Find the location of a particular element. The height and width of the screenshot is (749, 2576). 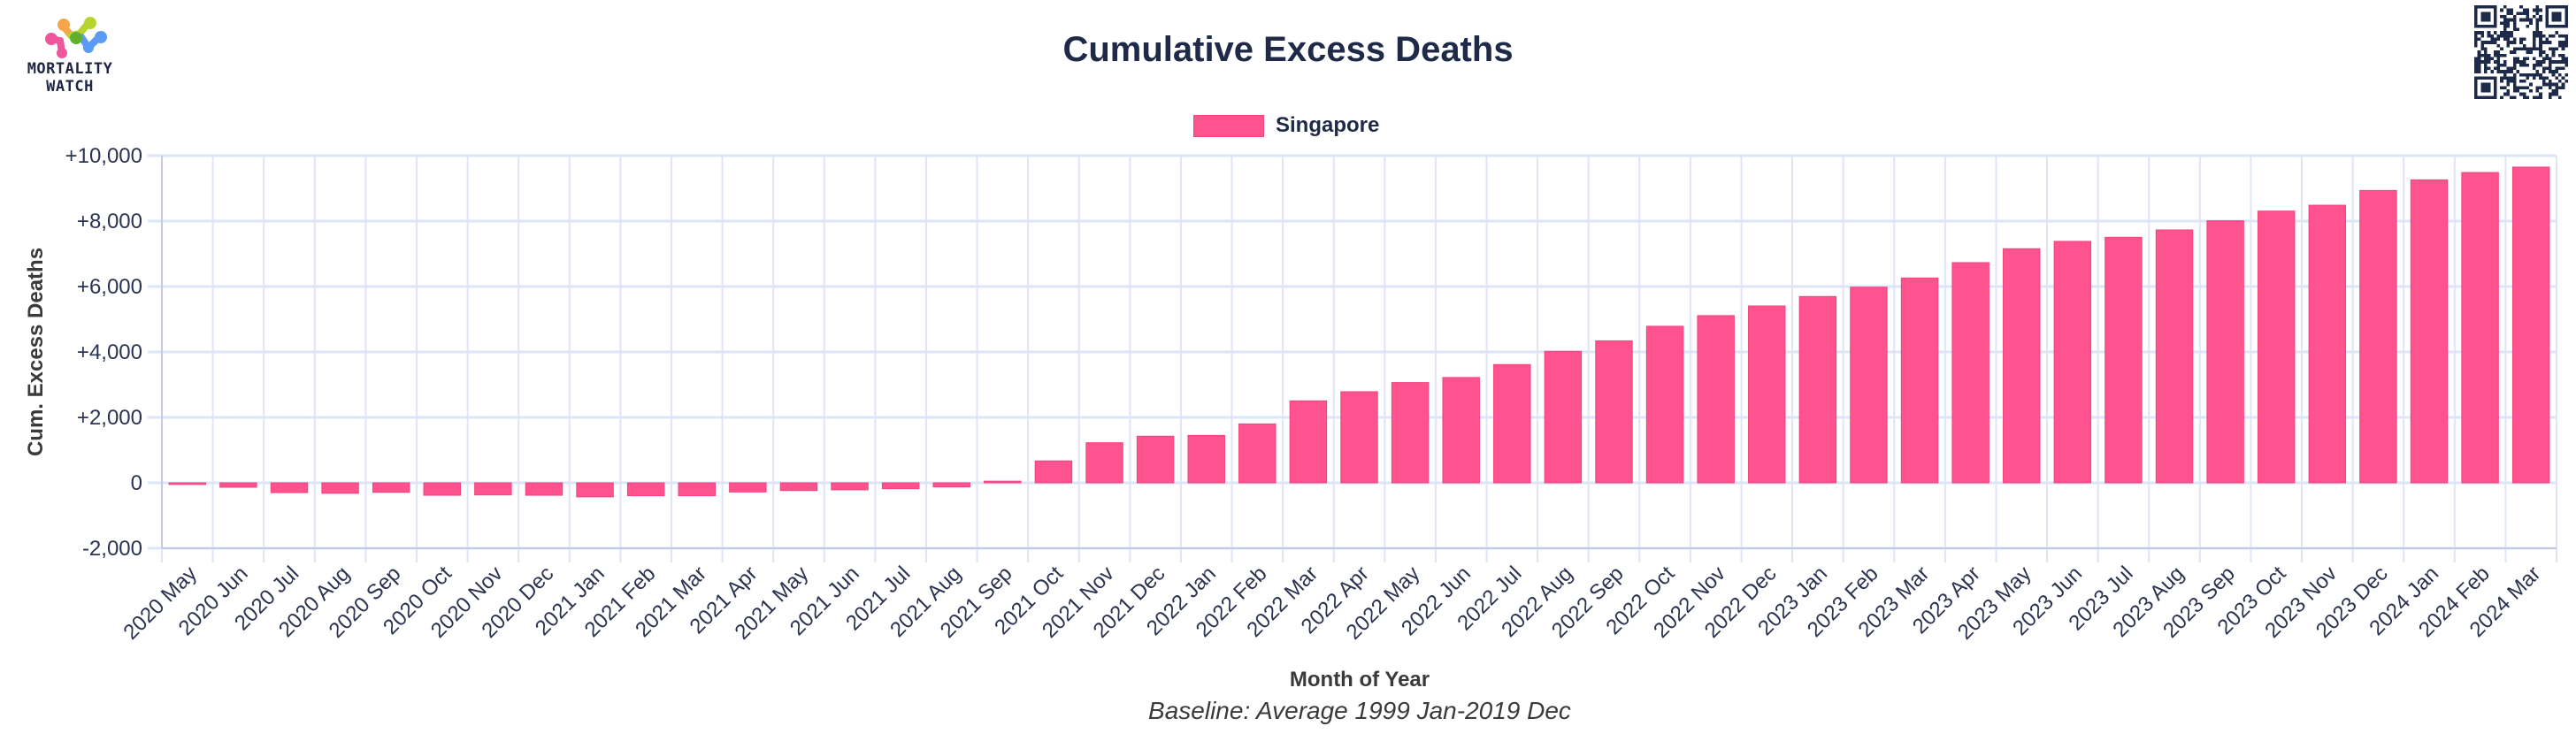

logo-text-line1: MORTALITY is located at coordinates (70, 69).